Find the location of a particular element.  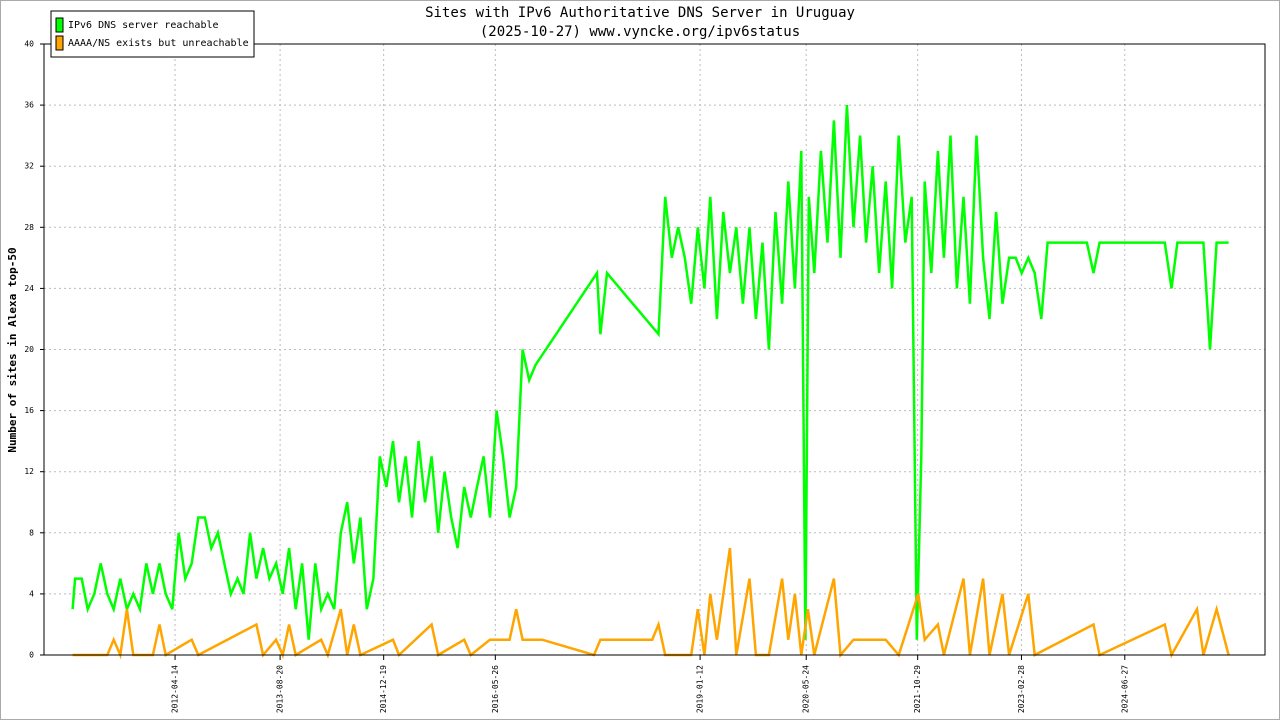

y-tick-label: 32 is located at coordinates (29, 166).